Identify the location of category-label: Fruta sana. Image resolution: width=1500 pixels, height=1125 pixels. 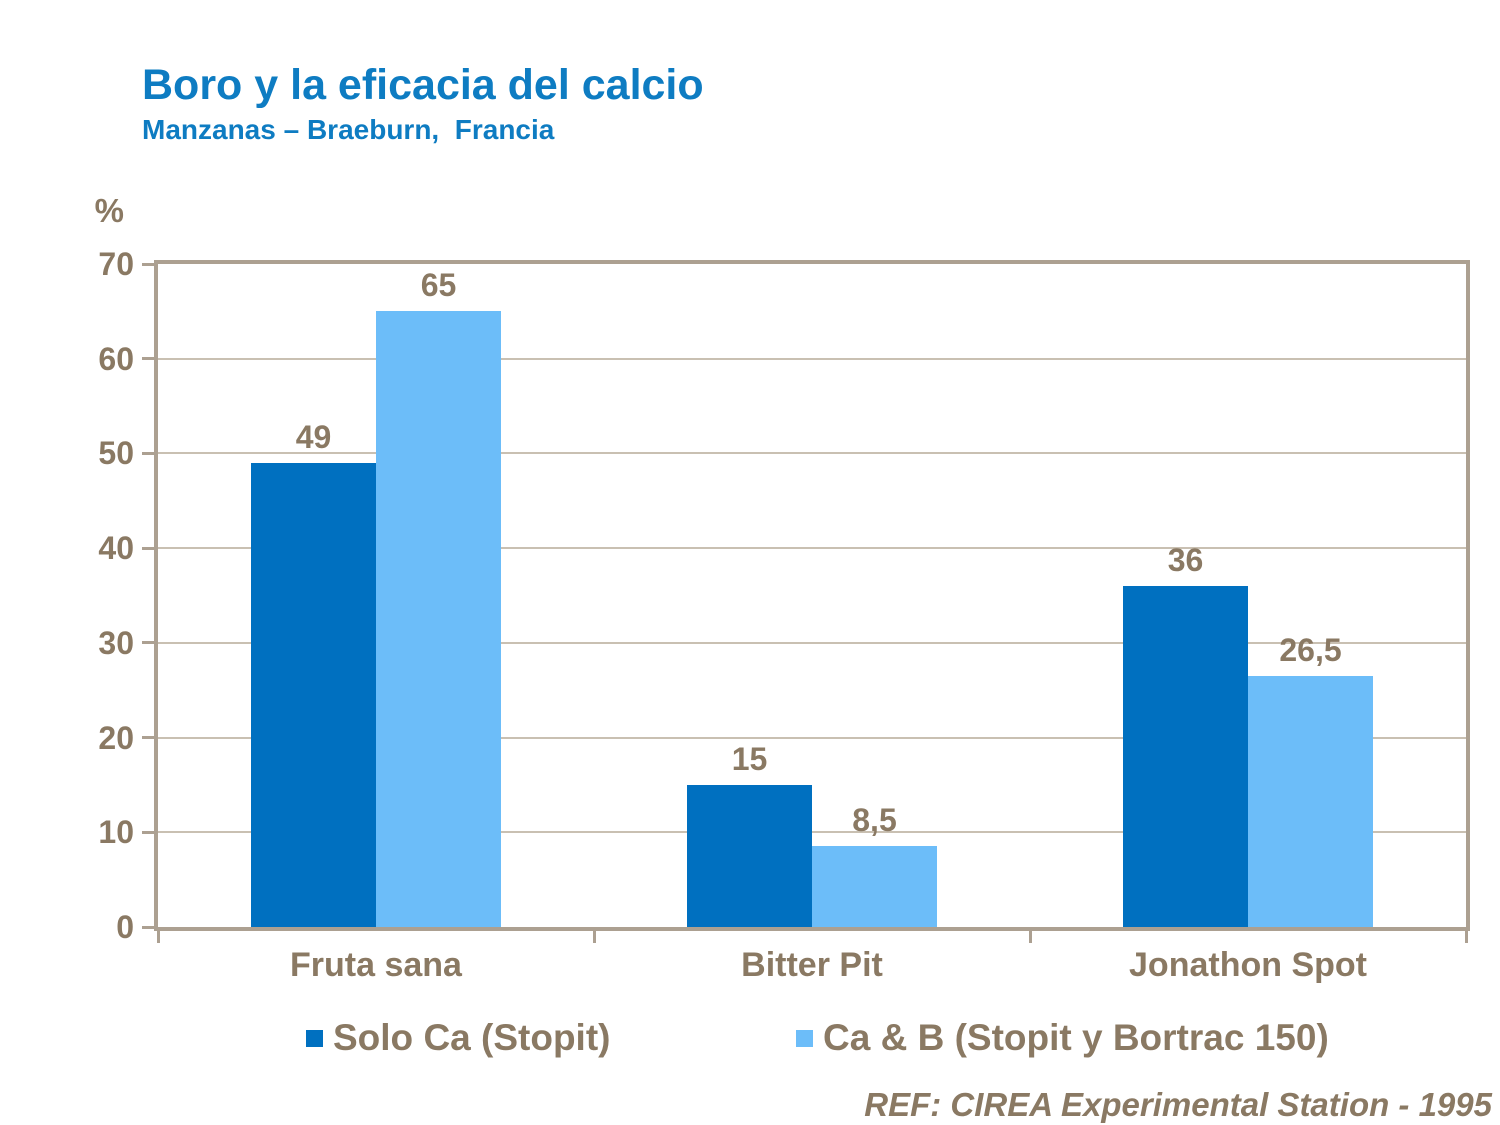
(376, 965).